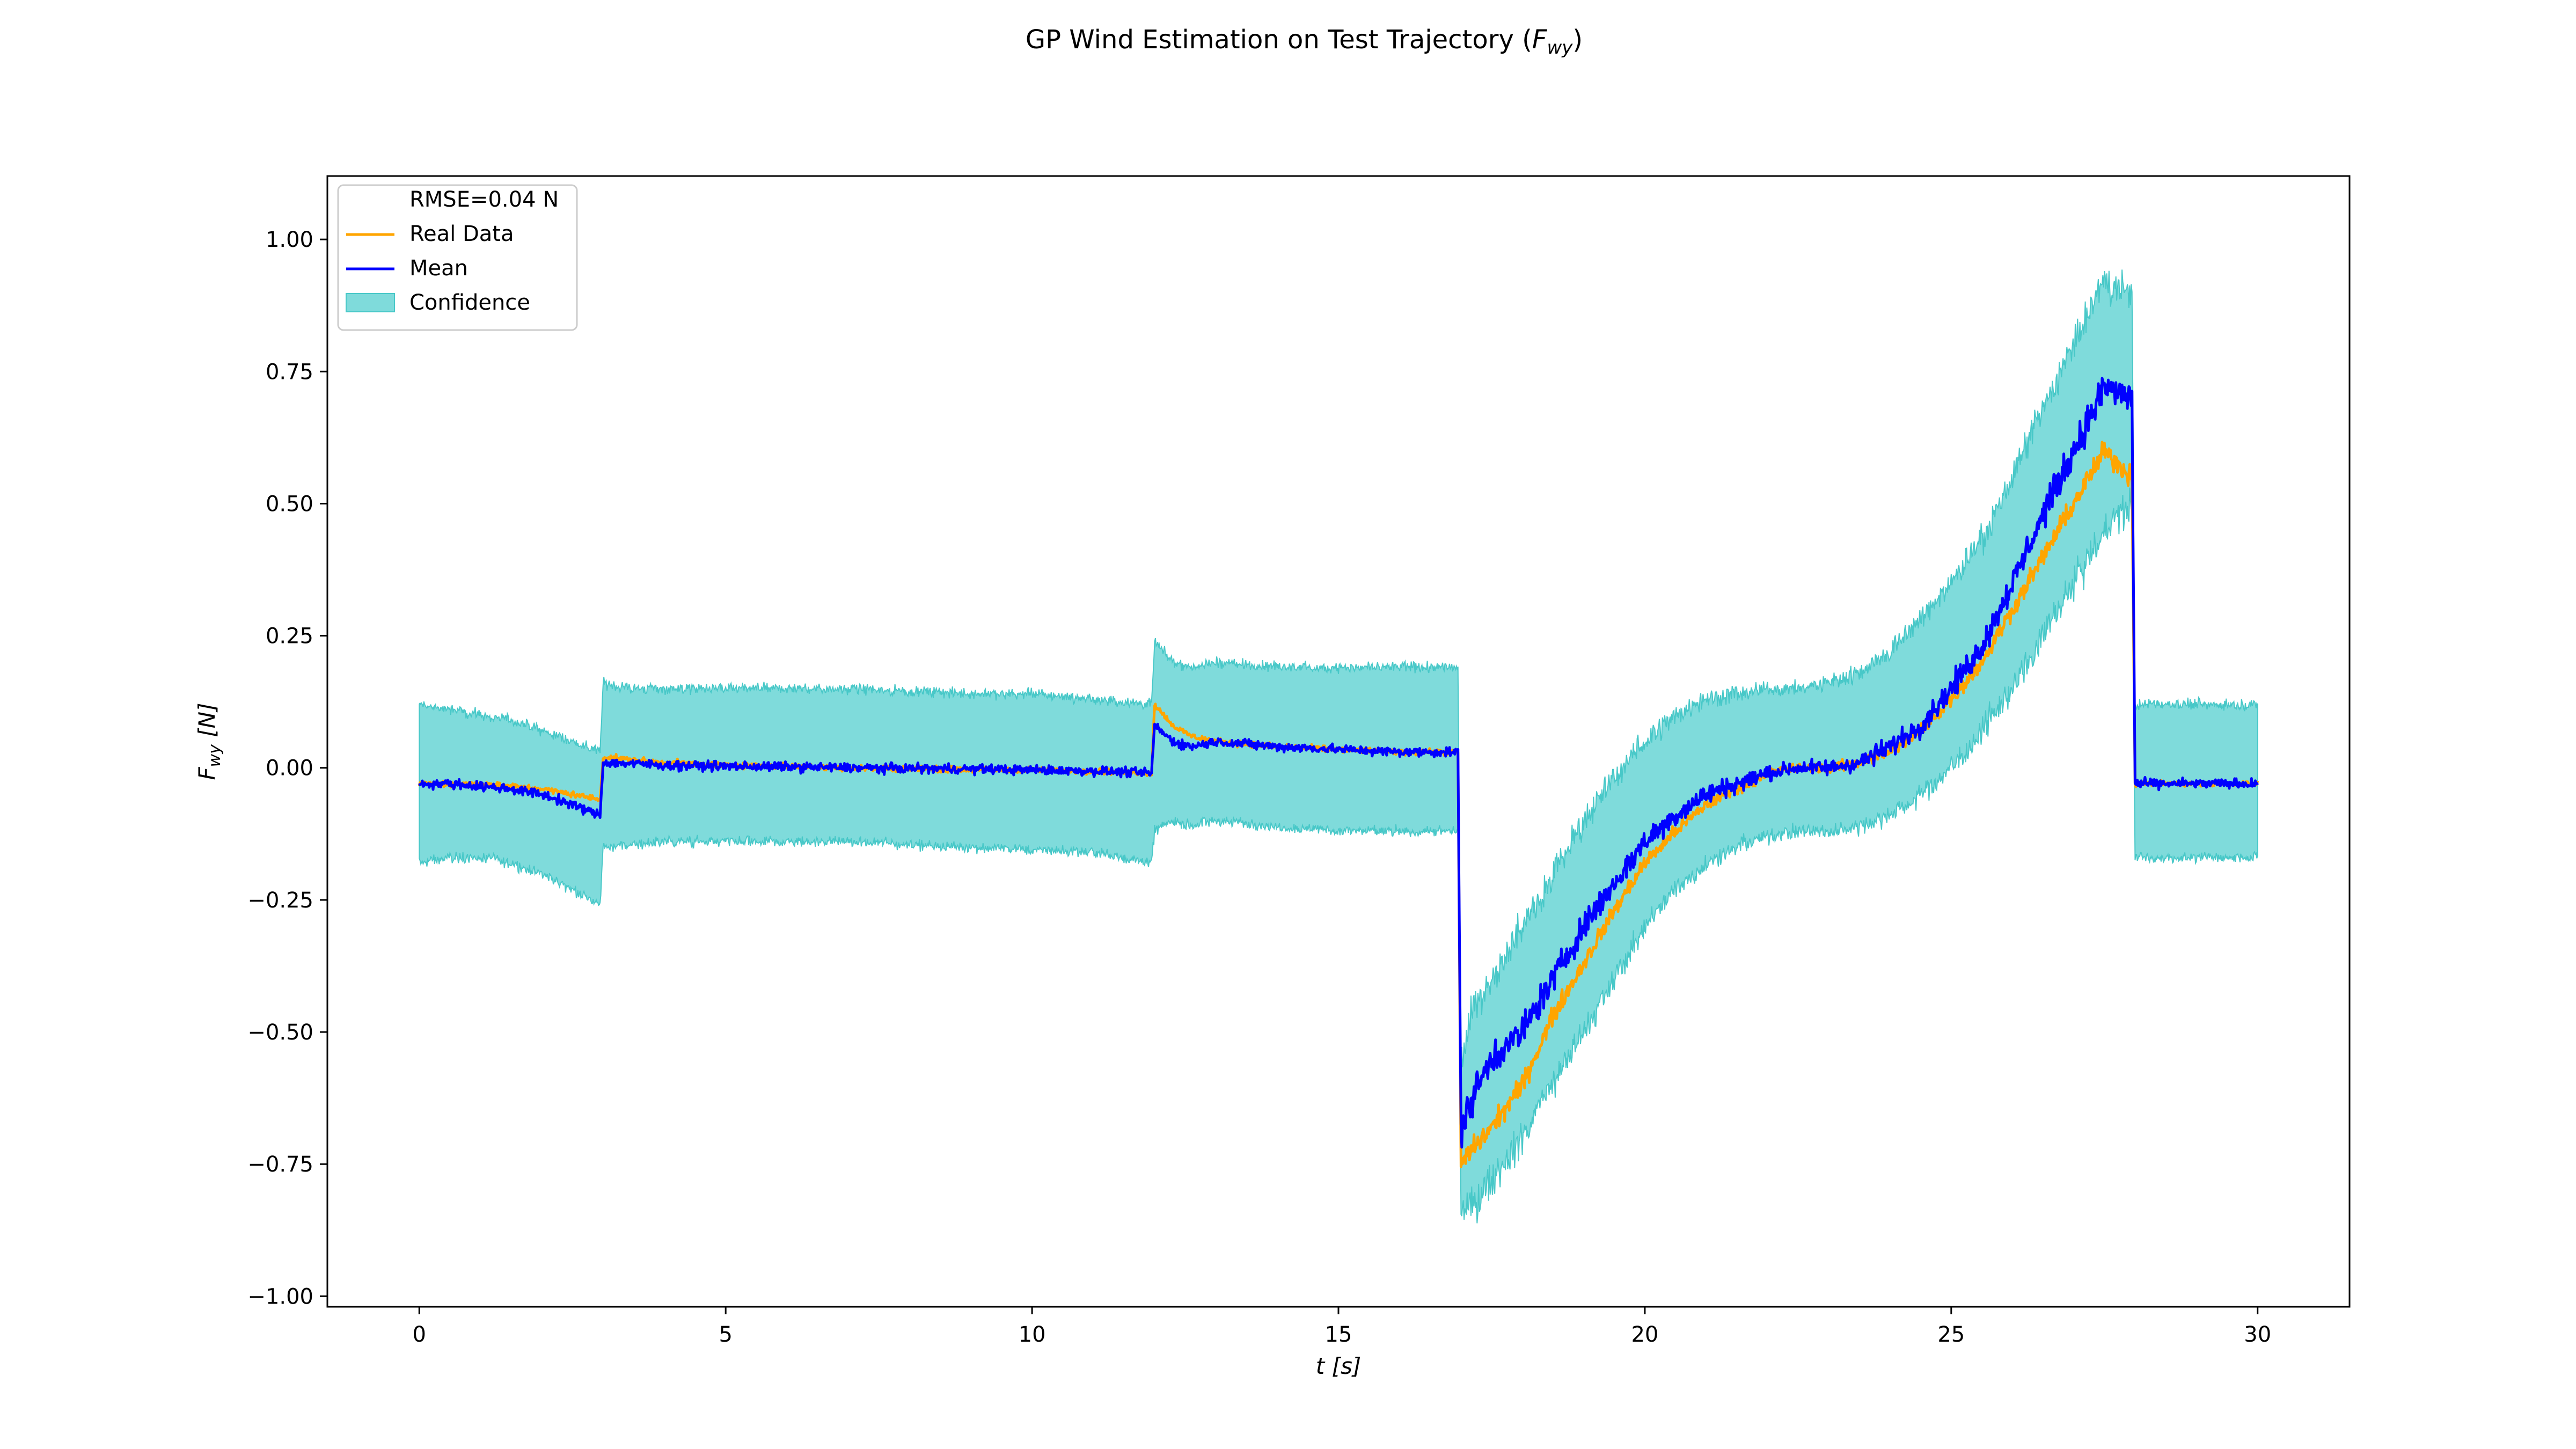  What do you see at coordinates (452, 251) in the screenshot?
I see `legend-items: RMSE=0.04 N Real Data Mean Confidence` at bounding box center [452, 251].